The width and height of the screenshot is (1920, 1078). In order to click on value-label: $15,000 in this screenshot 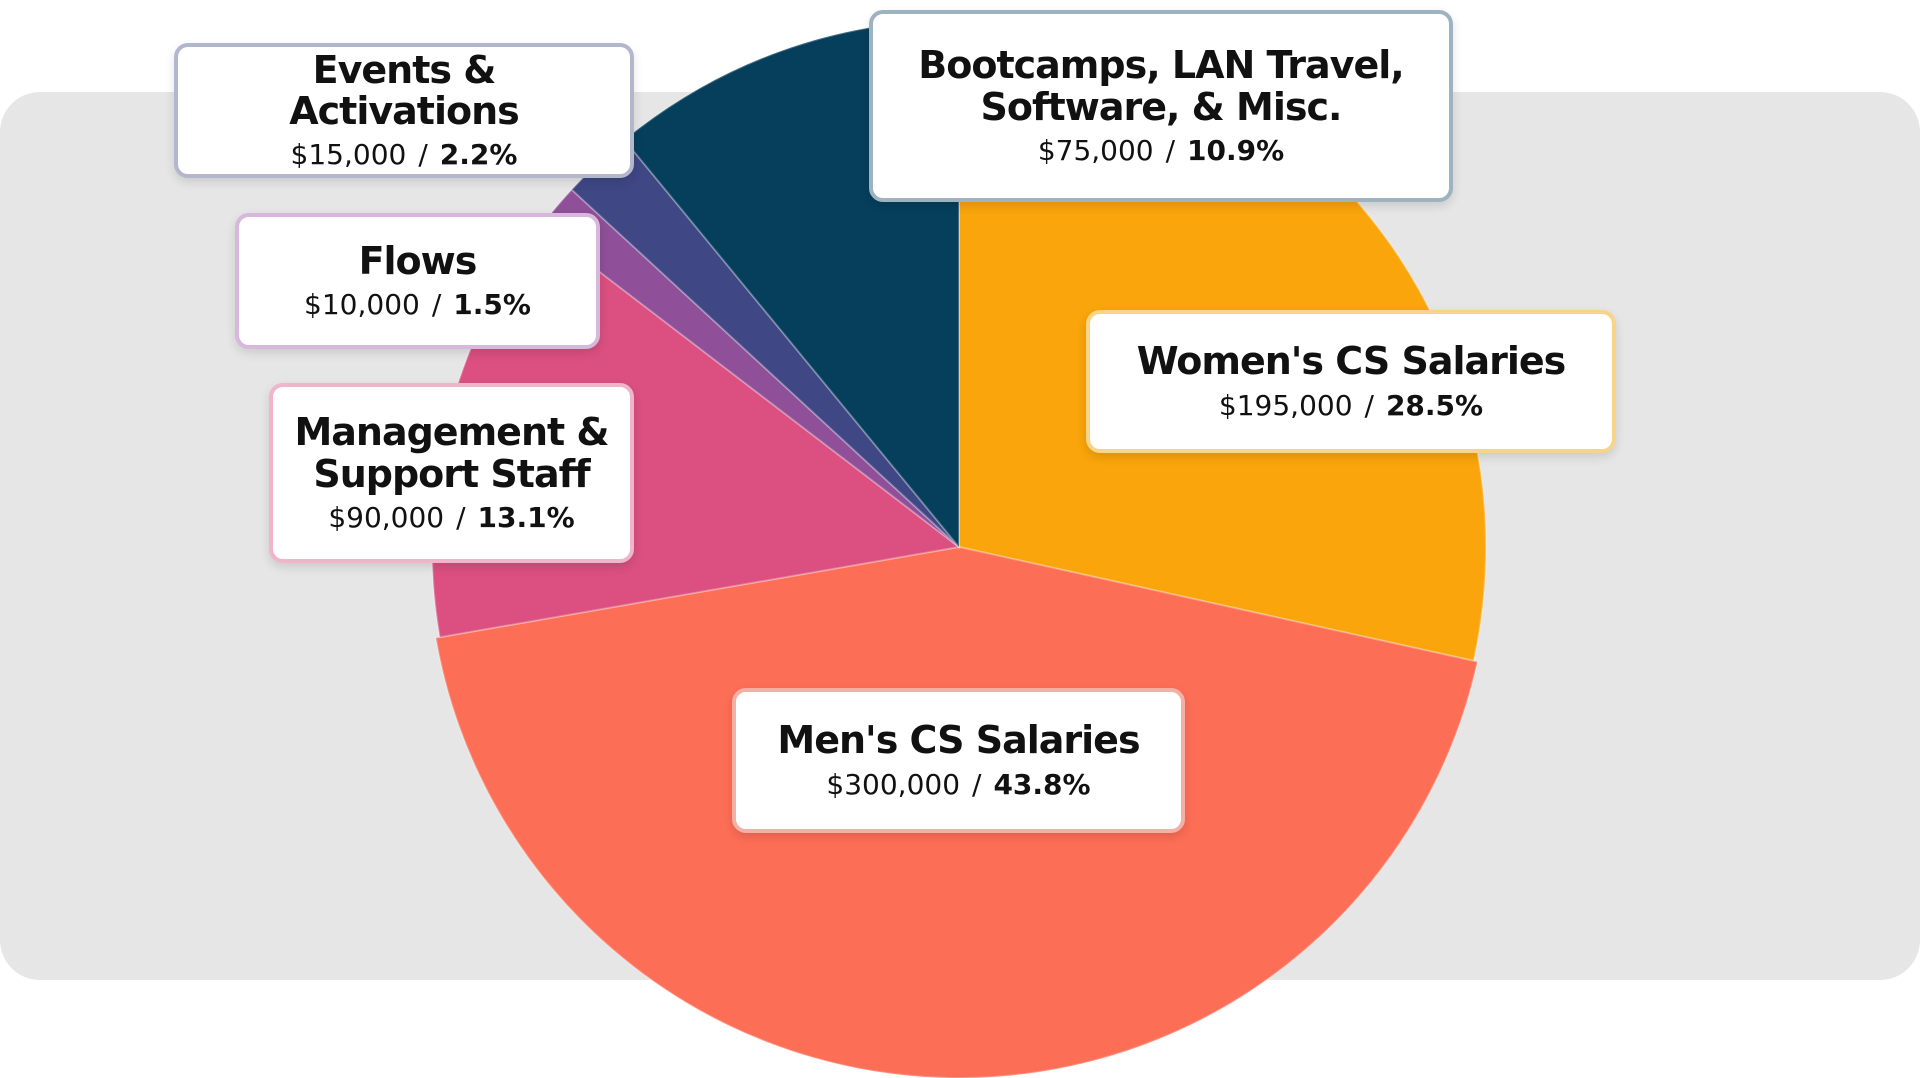, I will do `click(348, 155)`.